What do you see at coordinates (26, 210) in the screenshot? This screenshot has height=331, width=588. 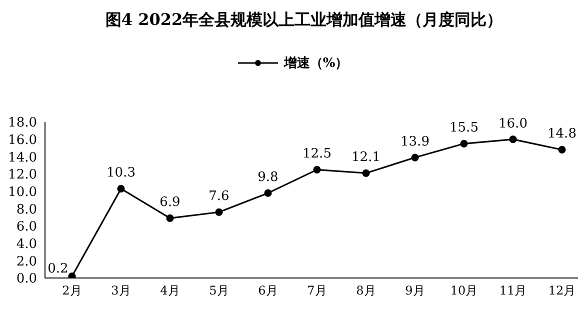 I see `y-tick-label: 8.0` at bounding box center [26, 210].